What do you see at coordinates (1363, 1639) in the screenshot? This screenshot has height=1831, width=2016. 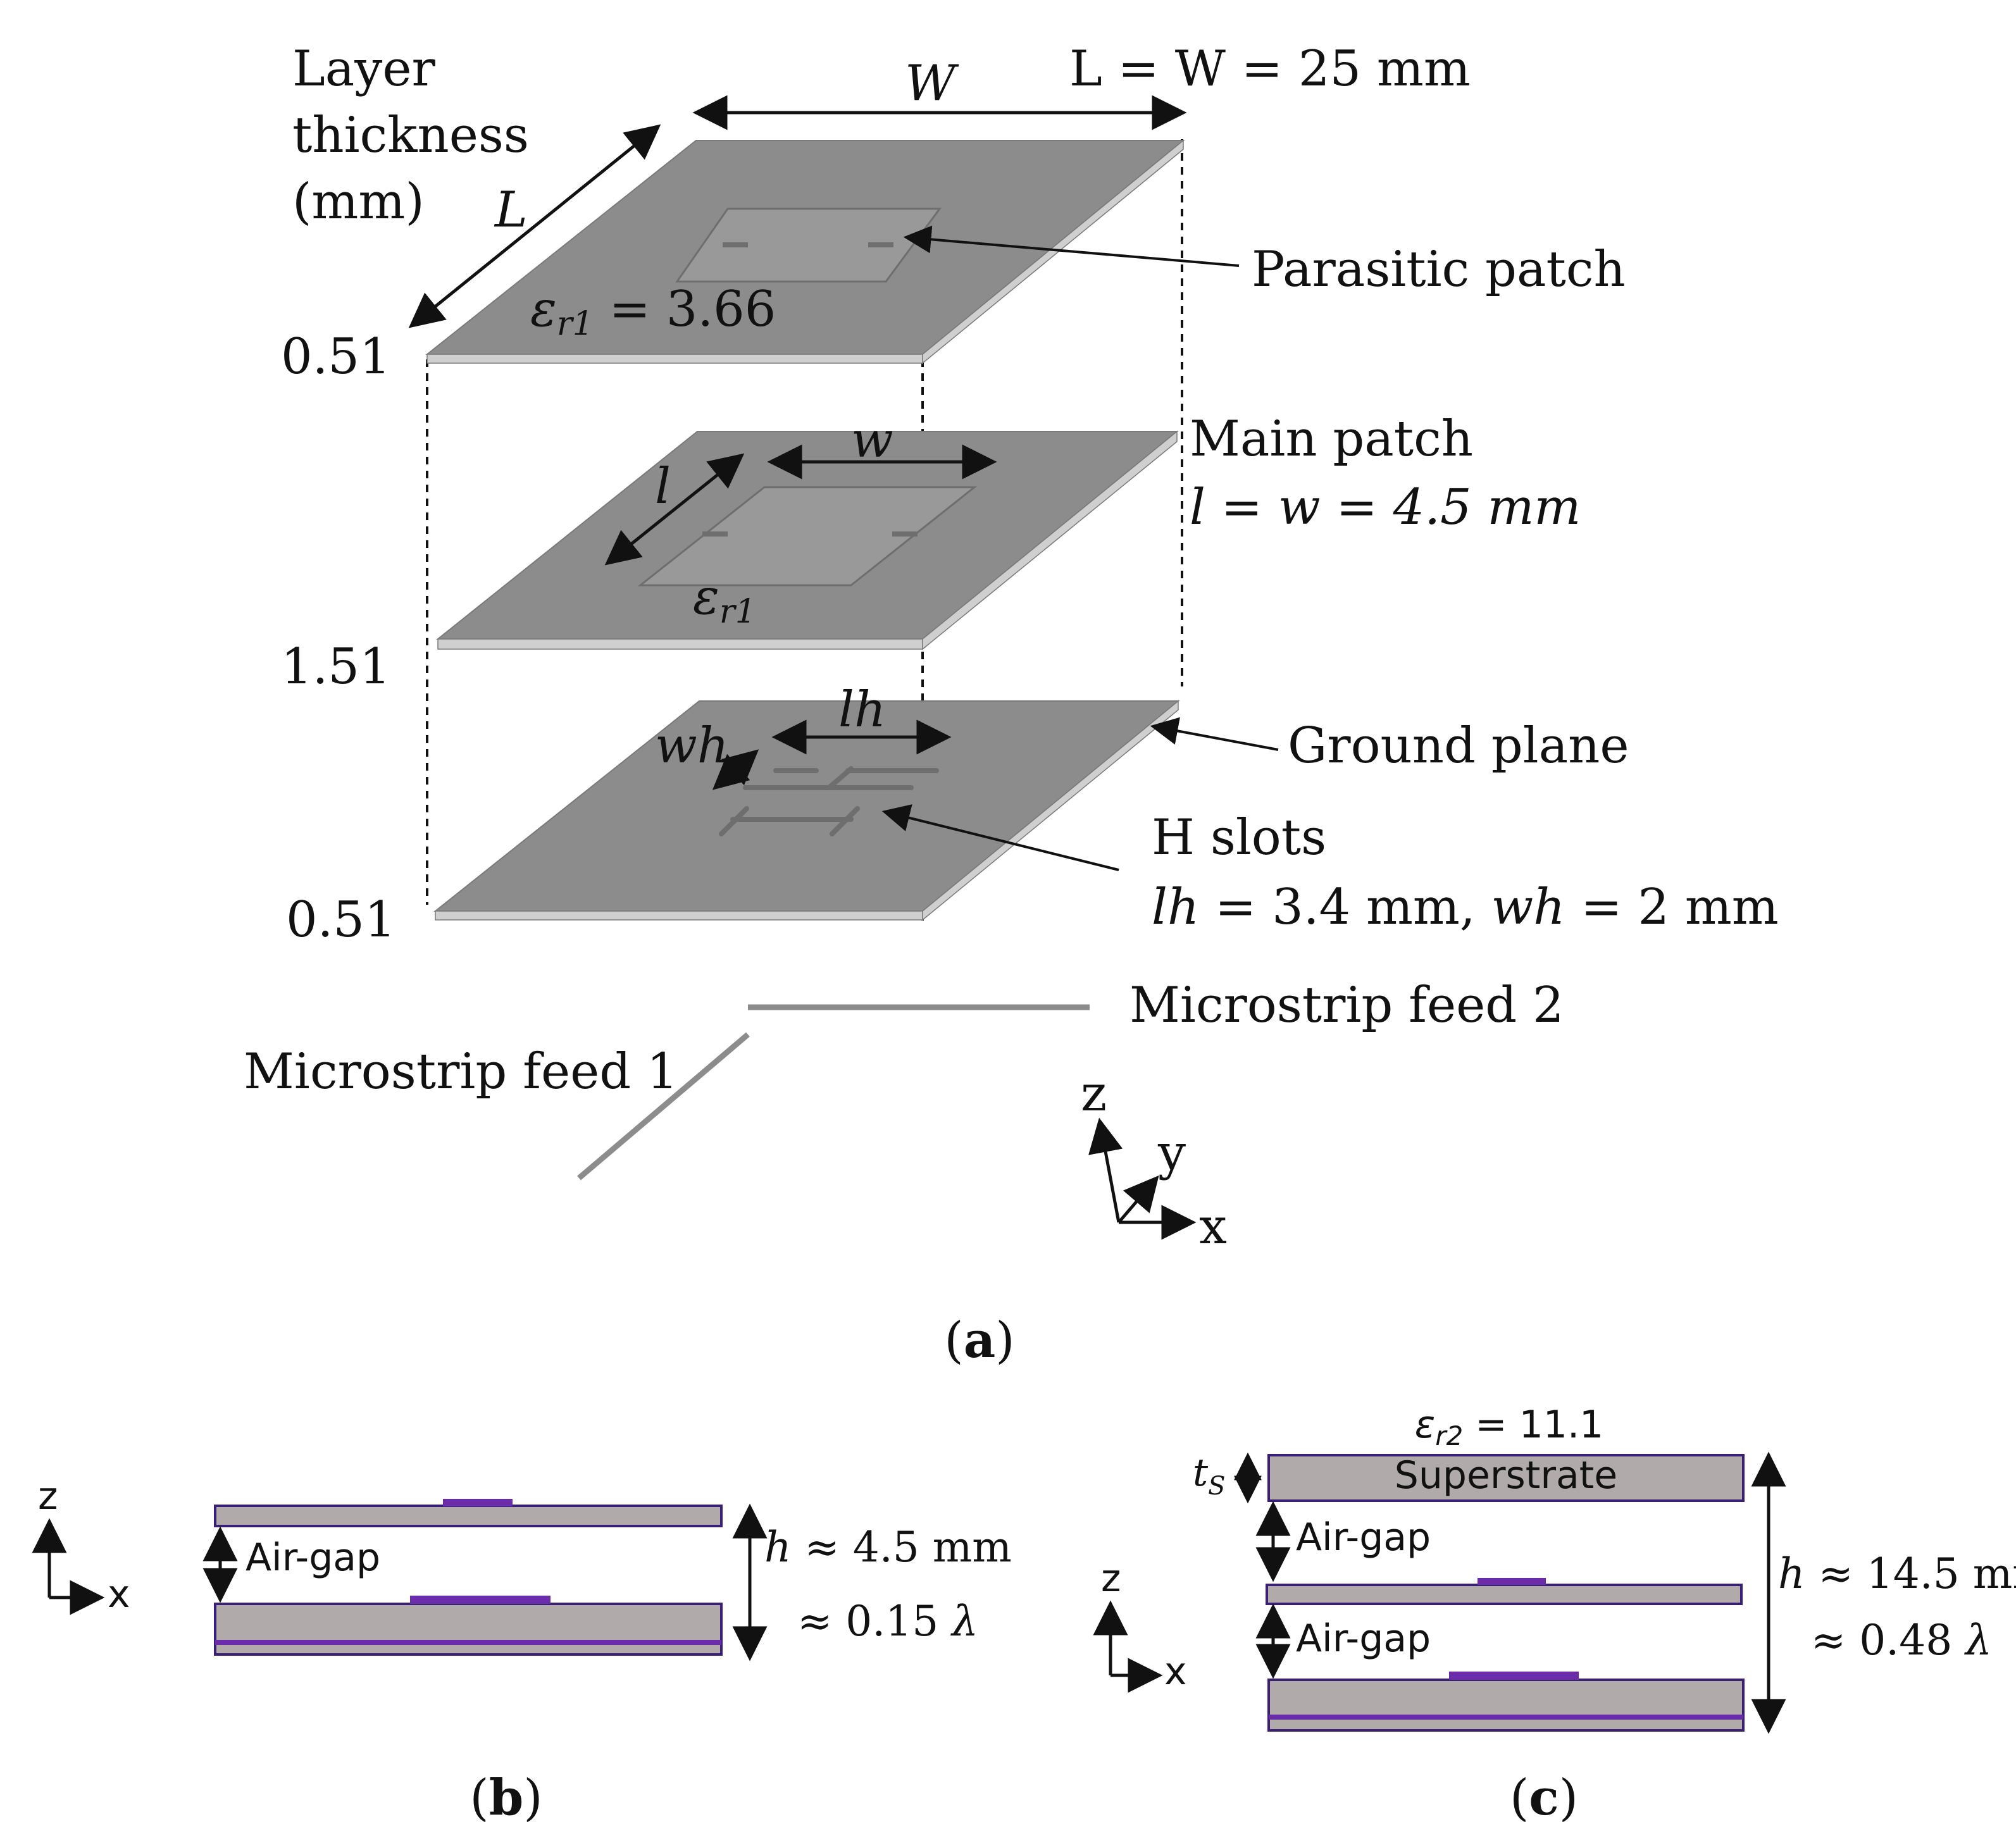 I see `c-airgap2-label: Air-gap` at bounding box center [1363, 1639].